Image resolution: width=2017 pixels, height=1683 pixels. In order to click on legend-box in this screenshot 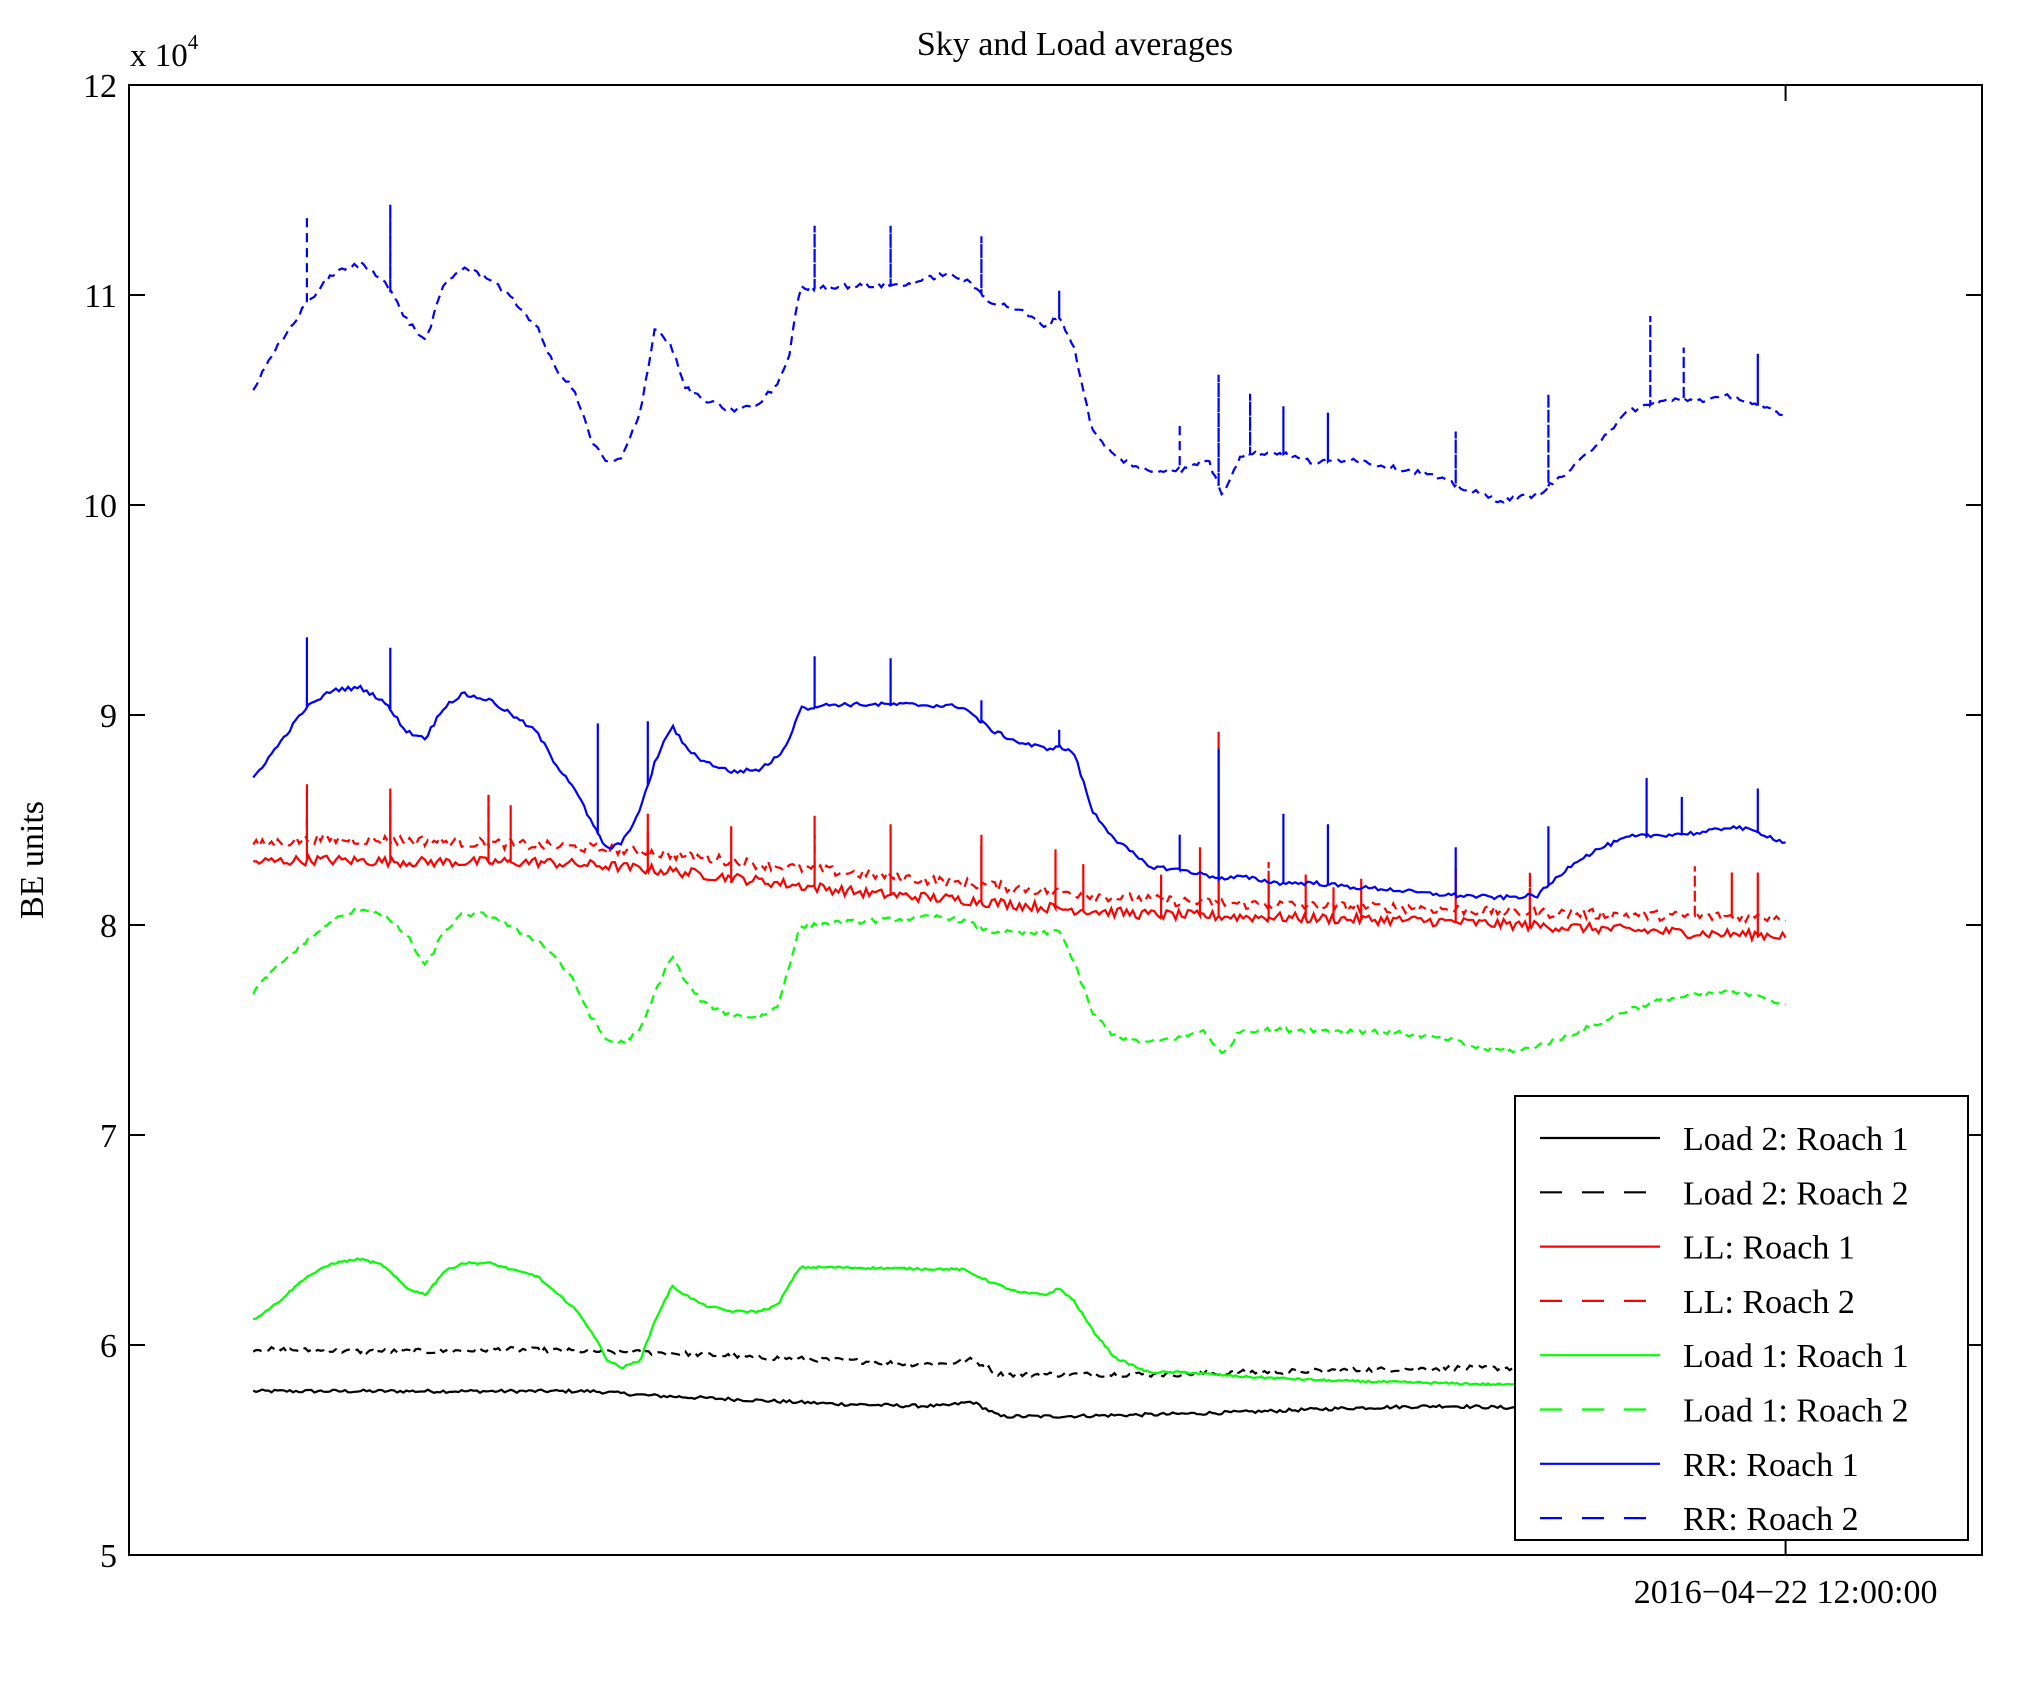, I will do `click(1741, 1318)`.